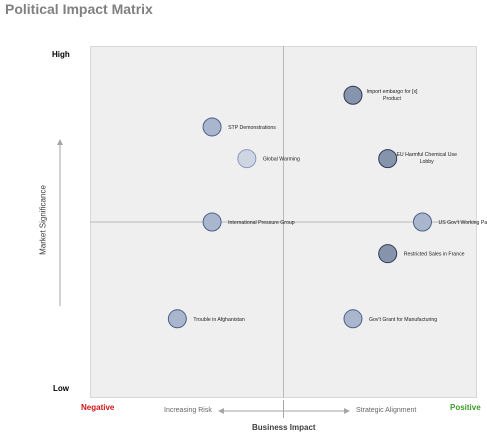 The height and width of the screenshot is (441, 487). I want to click on data-point: Global Warming, so click(268, 159).